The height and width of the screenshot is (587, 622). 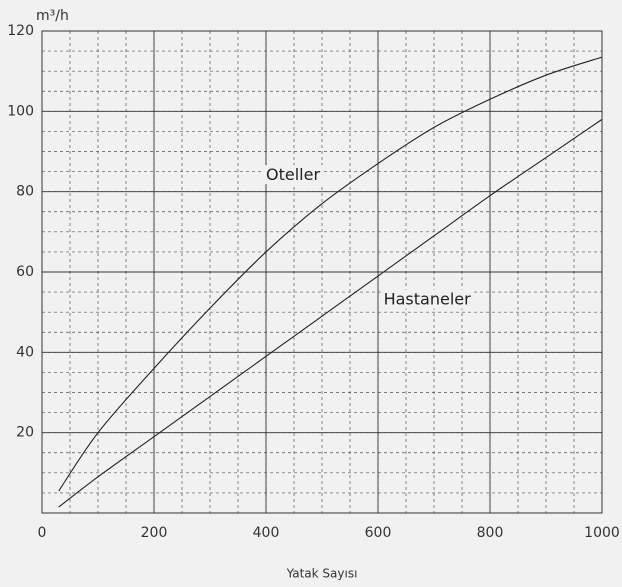 I want to click on y-tick-label: 120, so click(x=20, y=31).